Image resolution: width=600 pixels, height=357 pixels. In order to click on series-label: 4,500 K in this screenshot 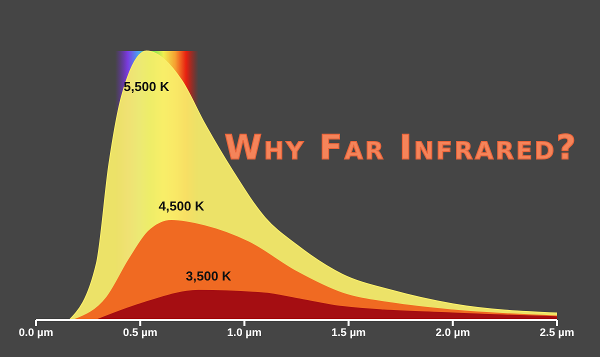, I will do `click(181, 206)`.